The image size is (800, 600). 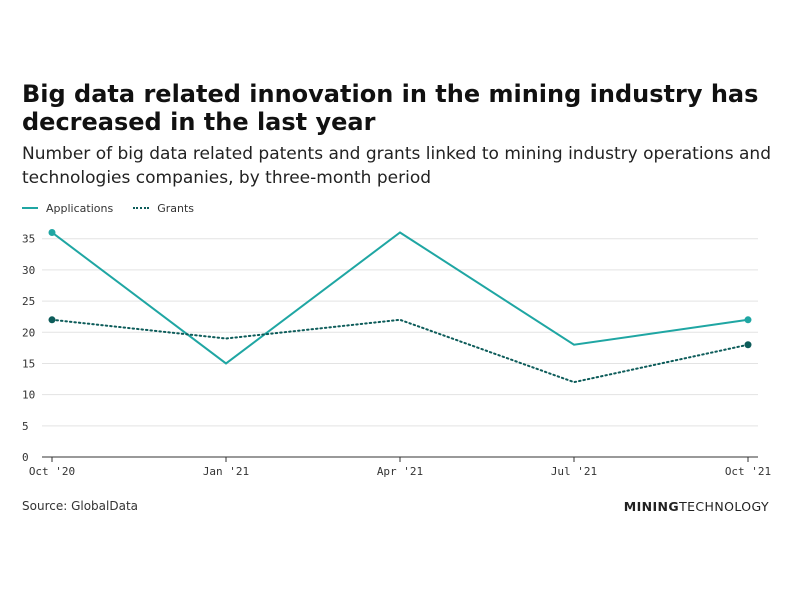 I want to click on legend-swatch-applications, so click(x=30, y=208).